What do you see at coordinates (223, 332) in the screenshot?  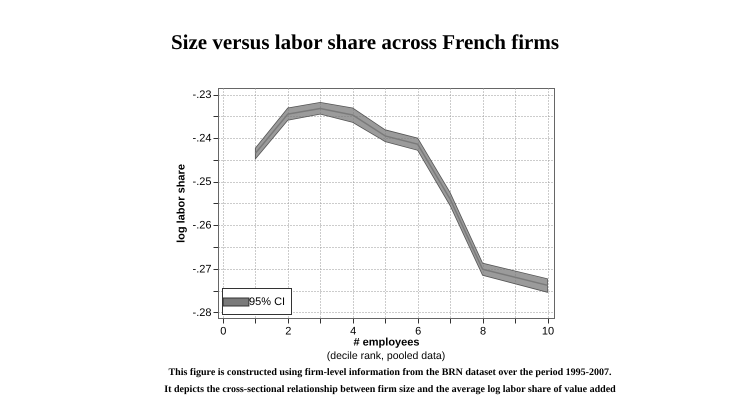 I see `x-tick-label: 0` at bounding box center [223, 332].